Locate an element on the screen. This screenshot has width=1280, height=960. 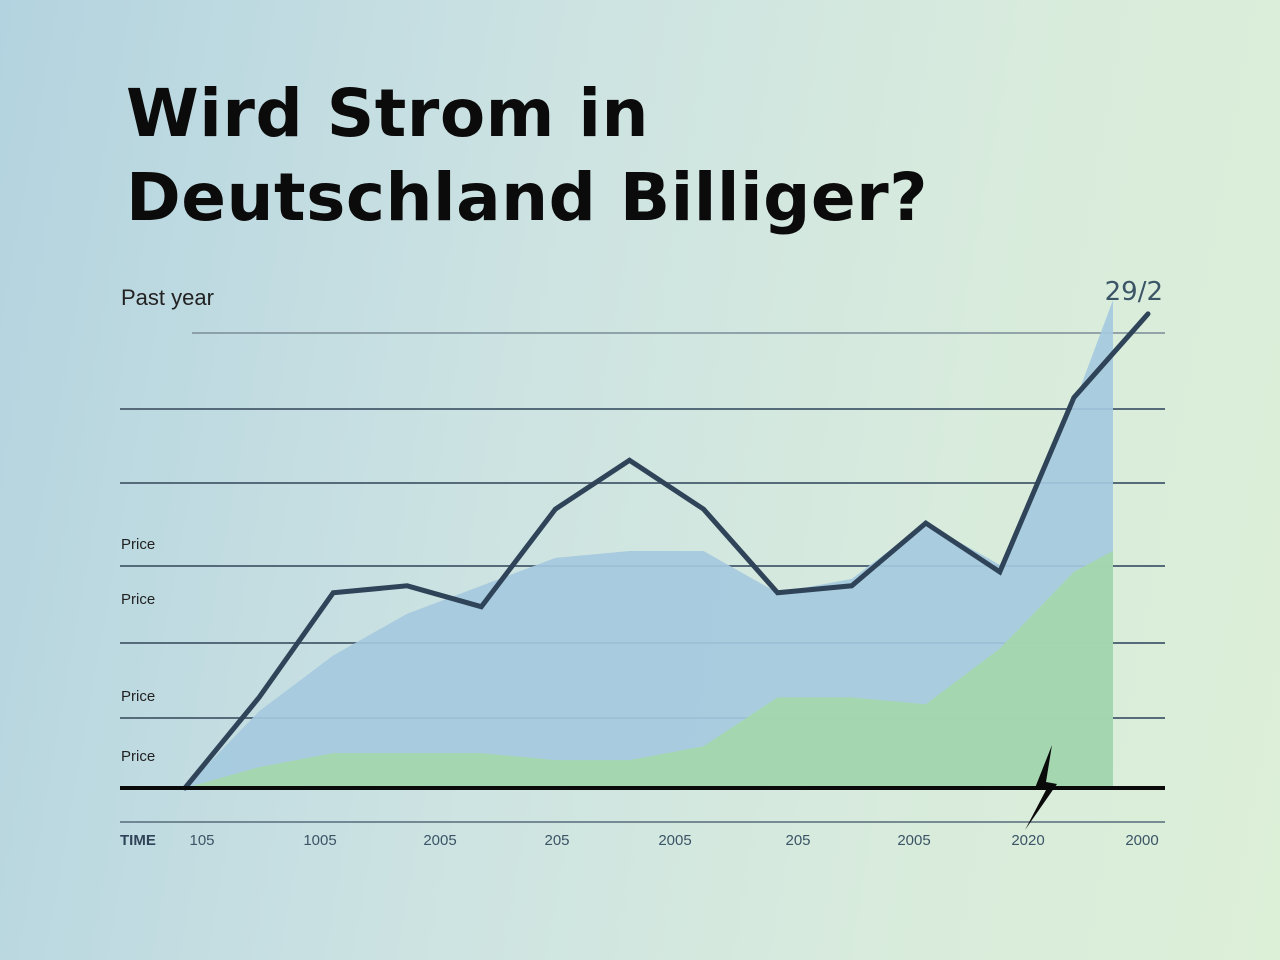
chart-title: Wird Strom in Deutschland Billiger? is located at coordinates (527, 156).